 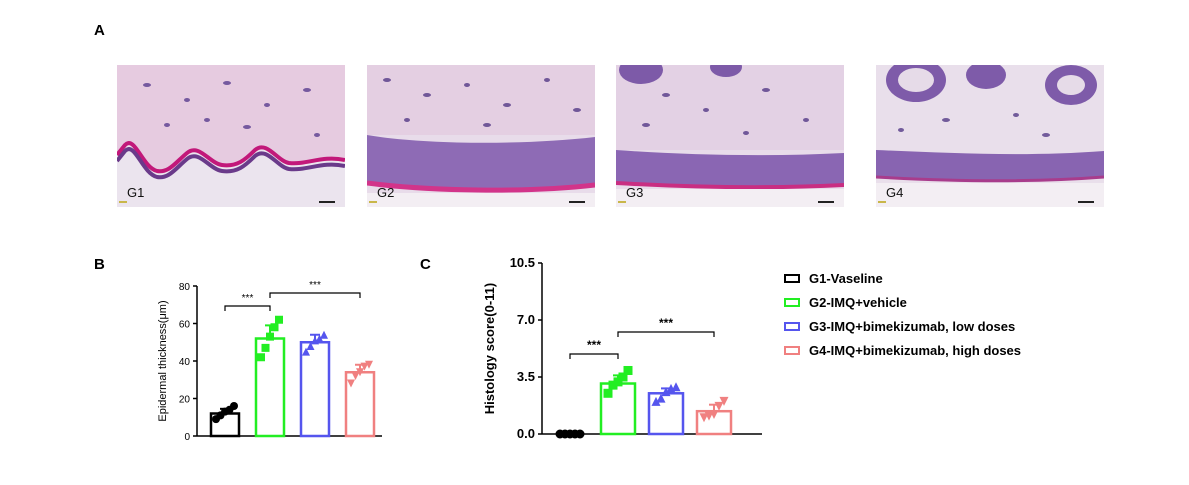 What do you see at coordinates (846, 278) in the screenshot?
I see `legend-label-g1: G1-Vaseline` at bounding box center [846, 278].